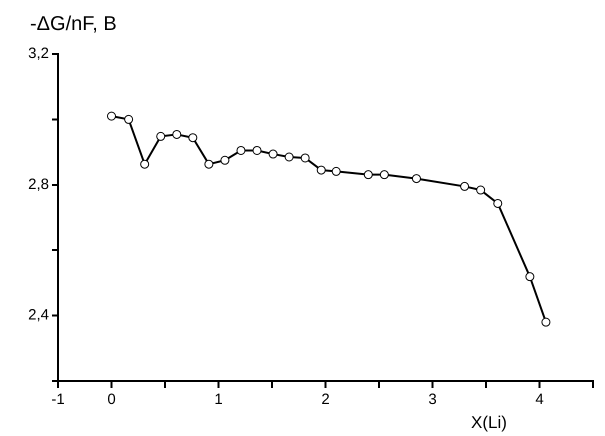 The width and height of the screenshot is (605, 436). Describe the element at coordinates (38, 315) in the screenshot. I see `y-tick-label: 2,4` at that location.